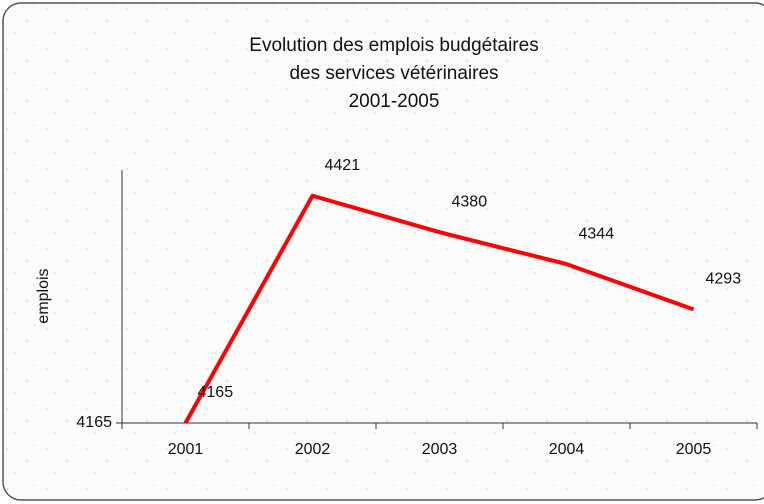 This screenshot has width=764, height=504. Describe the element at coordinates (343, 165) in the screenshot. I see `data-label: 4421` at that location.